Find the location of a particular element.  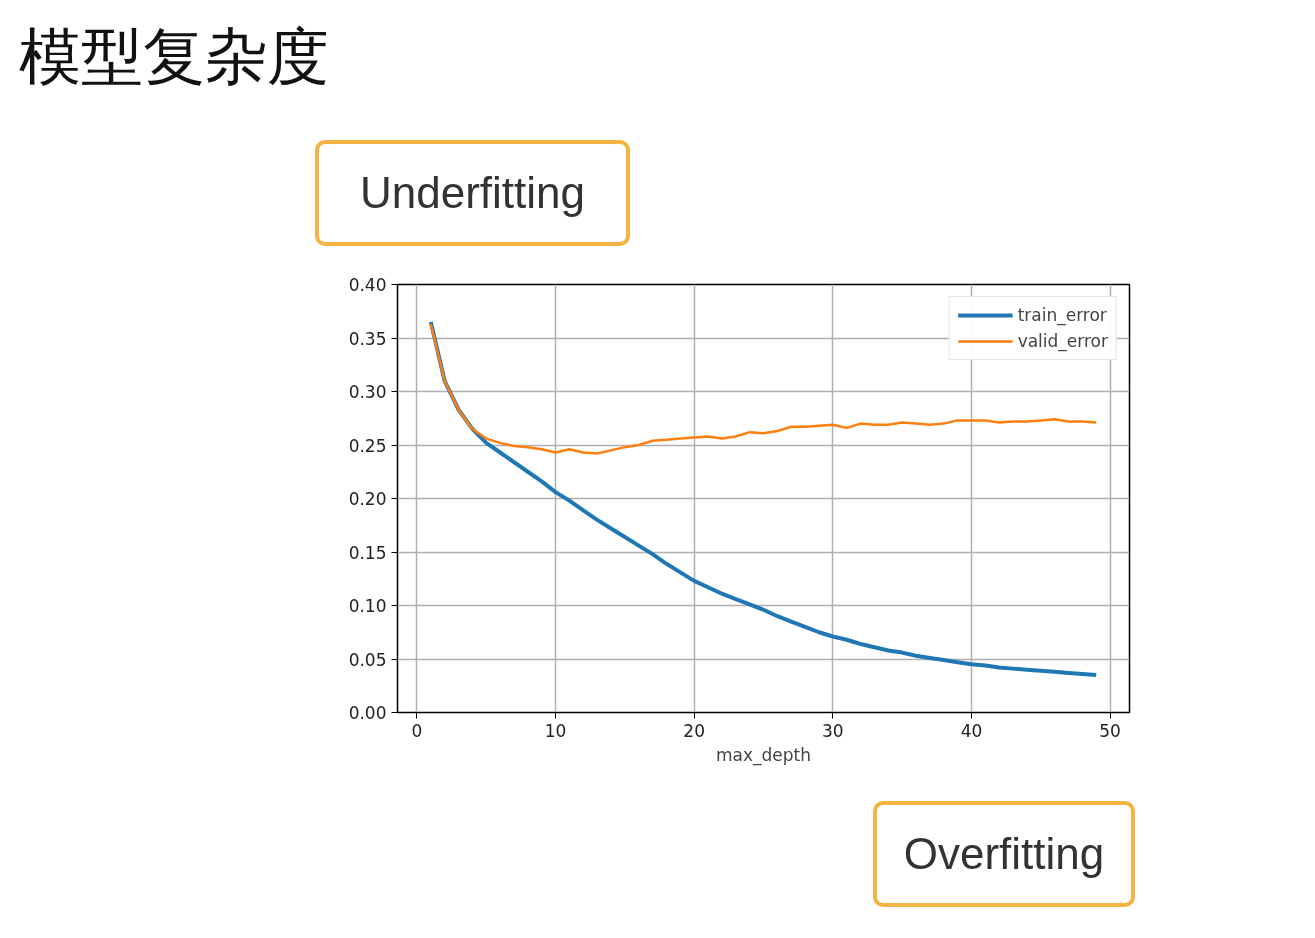

legend-label: train_error is located at coordinates (1062, 315).